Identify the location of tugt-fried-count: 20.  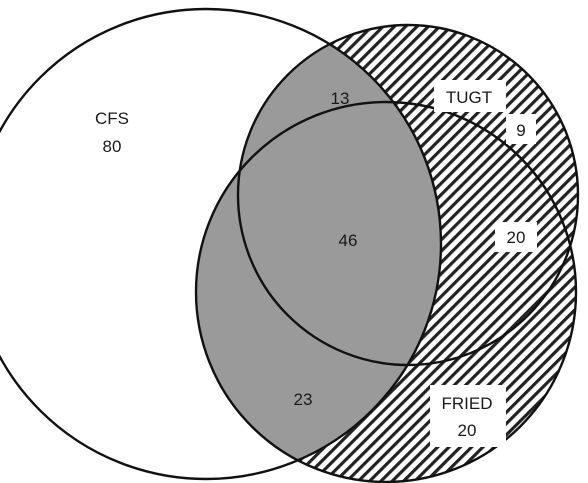
(516, 237).